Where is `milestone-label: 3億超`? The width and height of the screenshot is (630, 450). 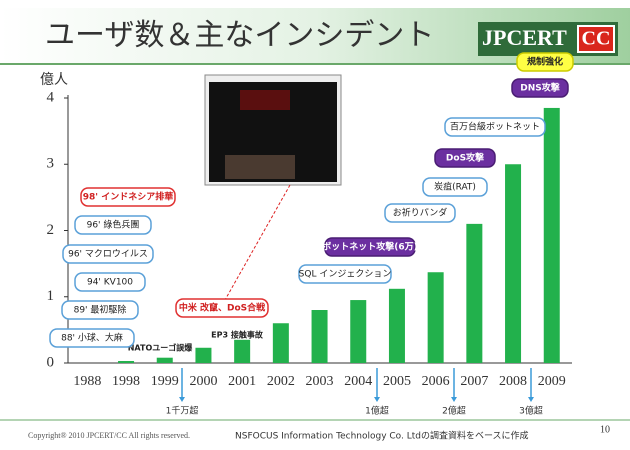 milestone-label: 3億超 is located at coordinates (531, 411).